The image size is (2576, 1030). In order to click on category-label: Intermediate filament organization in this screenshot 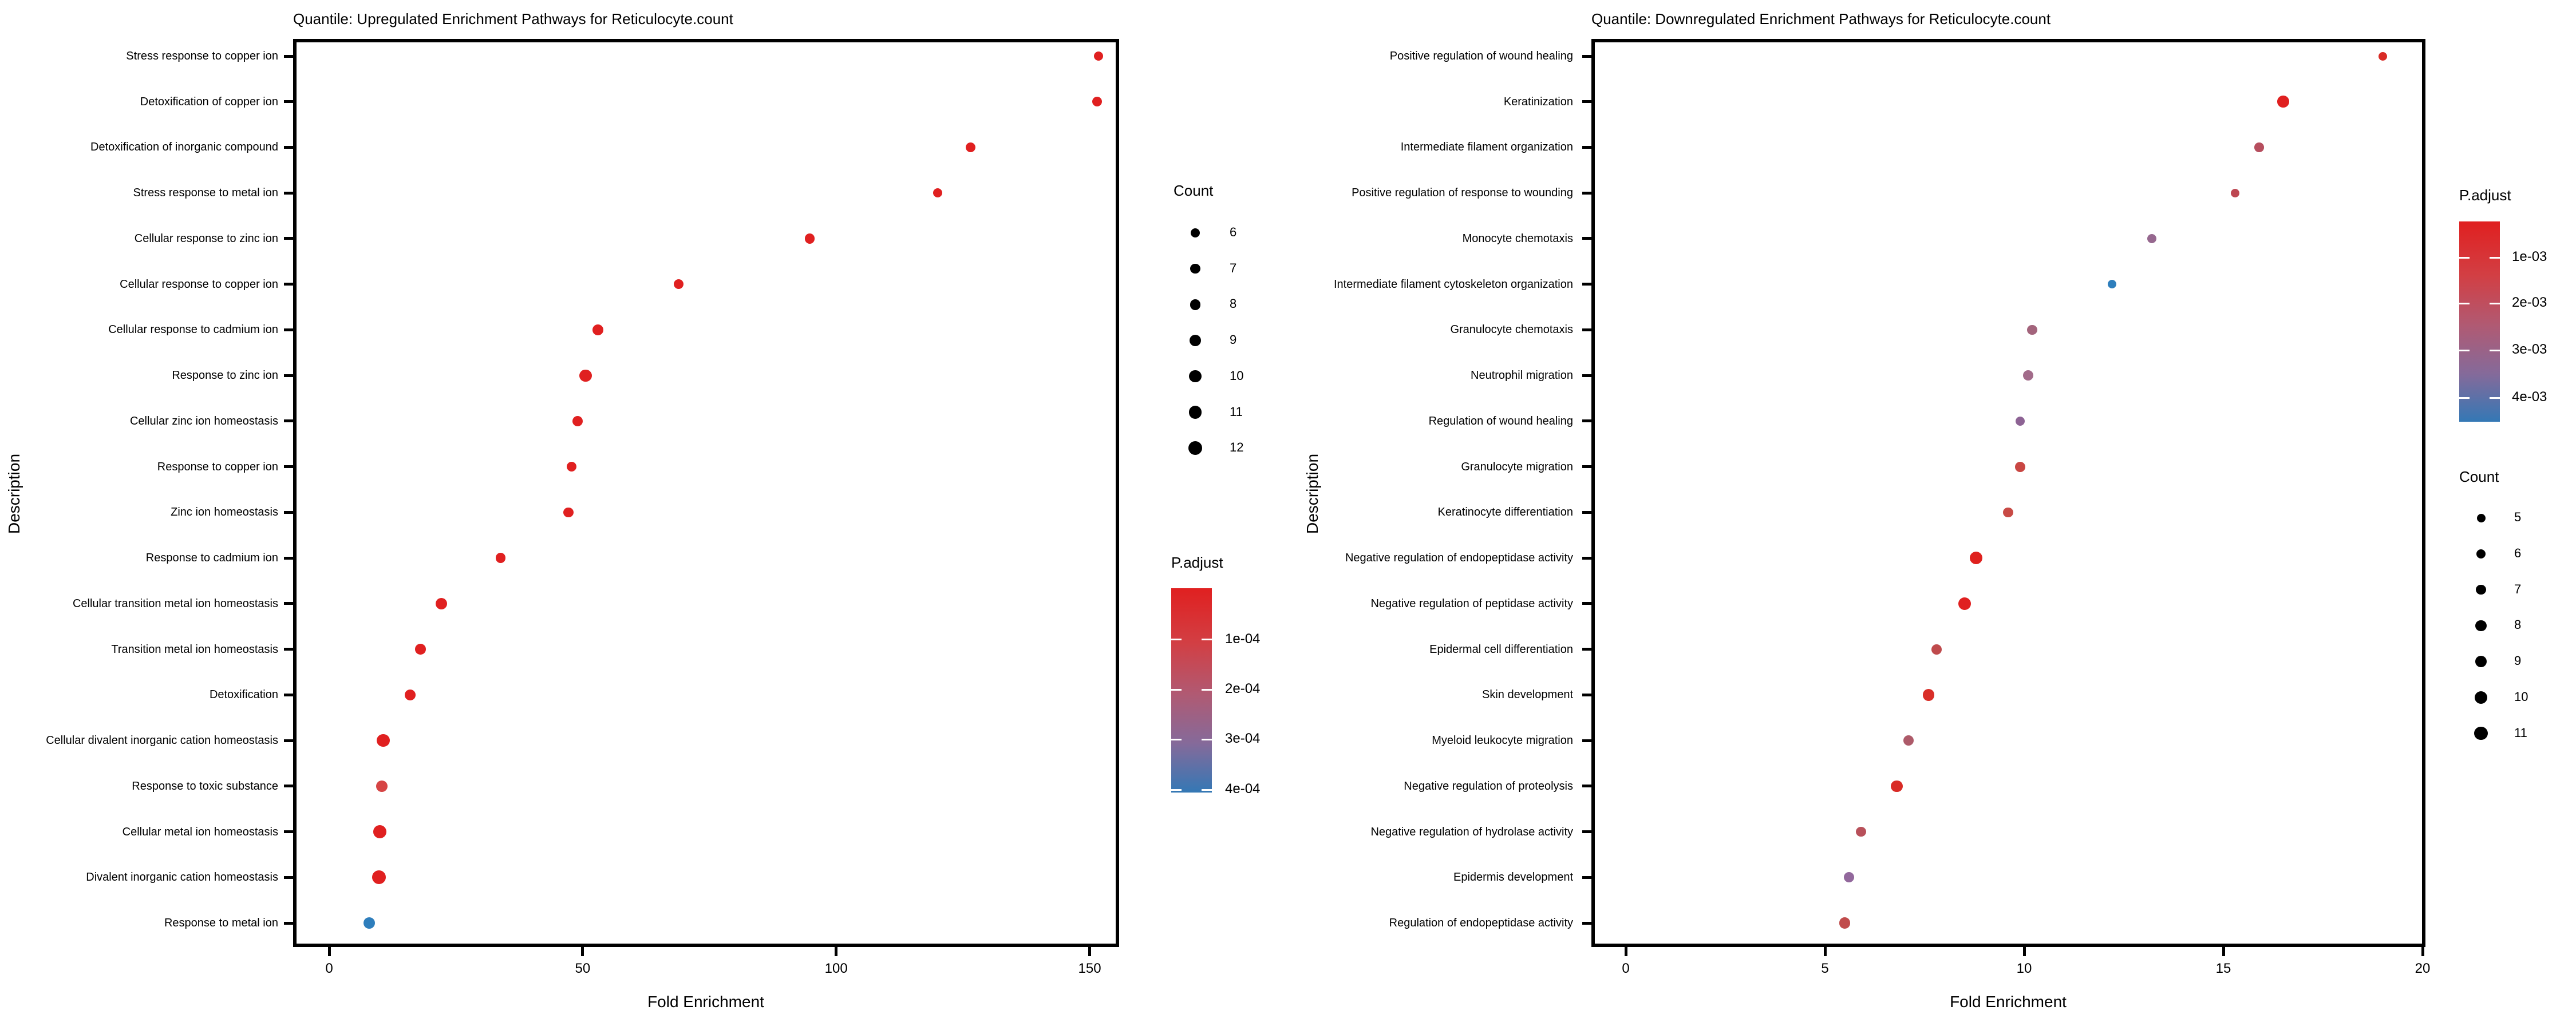, I will do `click(1486, 147)`.